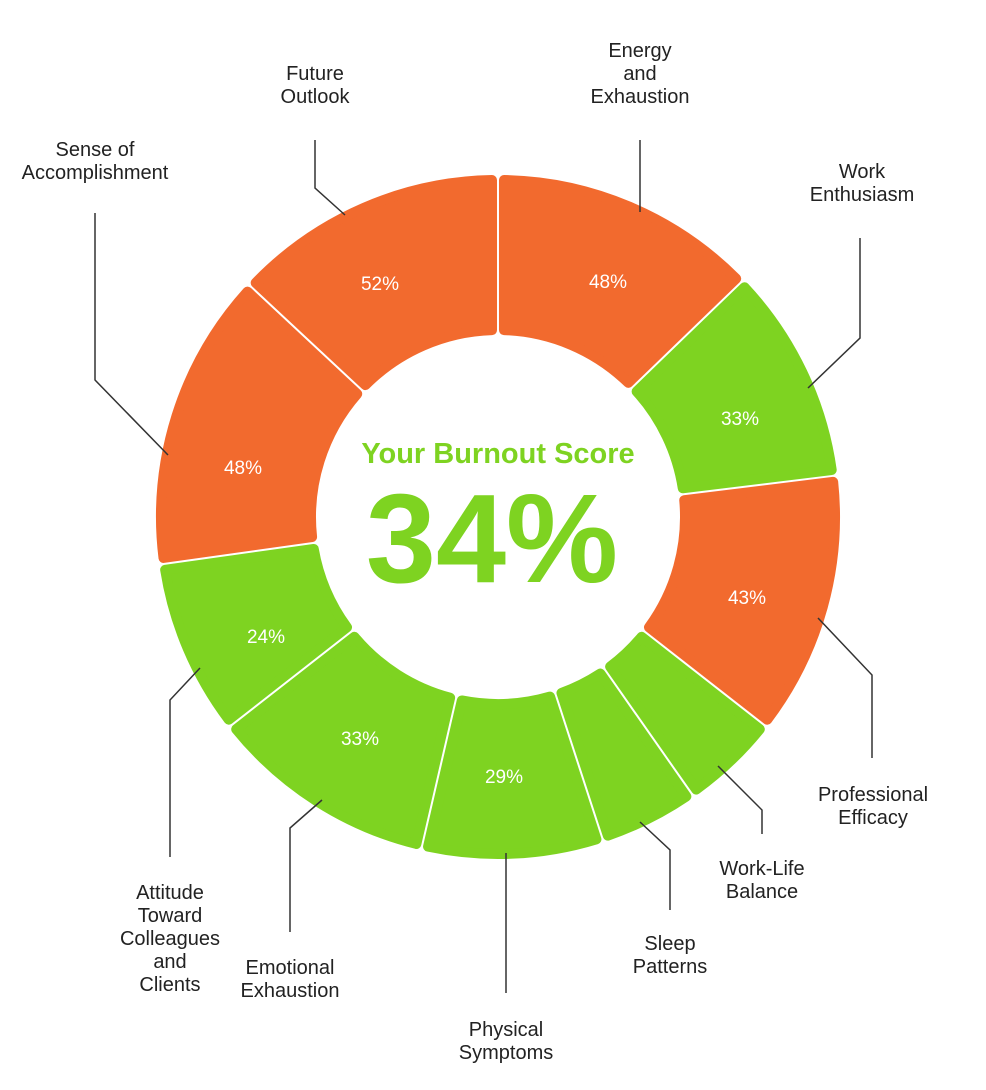  Describe the element at coordinates (740, 799) in the screenshot. I see `leader-line-work-life-balance` at that location.